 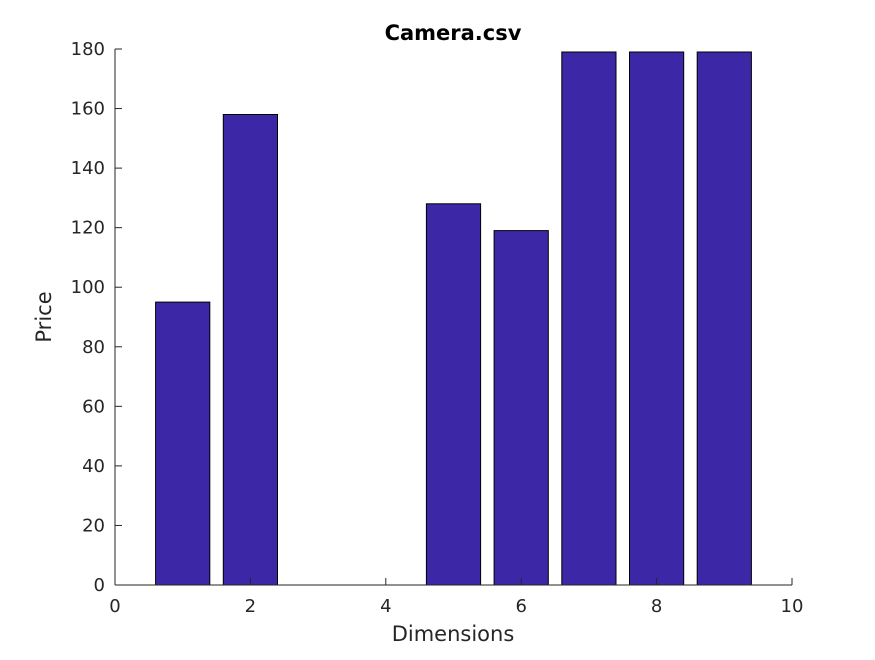 What do you see at coordinates (453, 33) in the screenshot?
I see `chart-title: Camera.csv` at bounding box center [453, 33].